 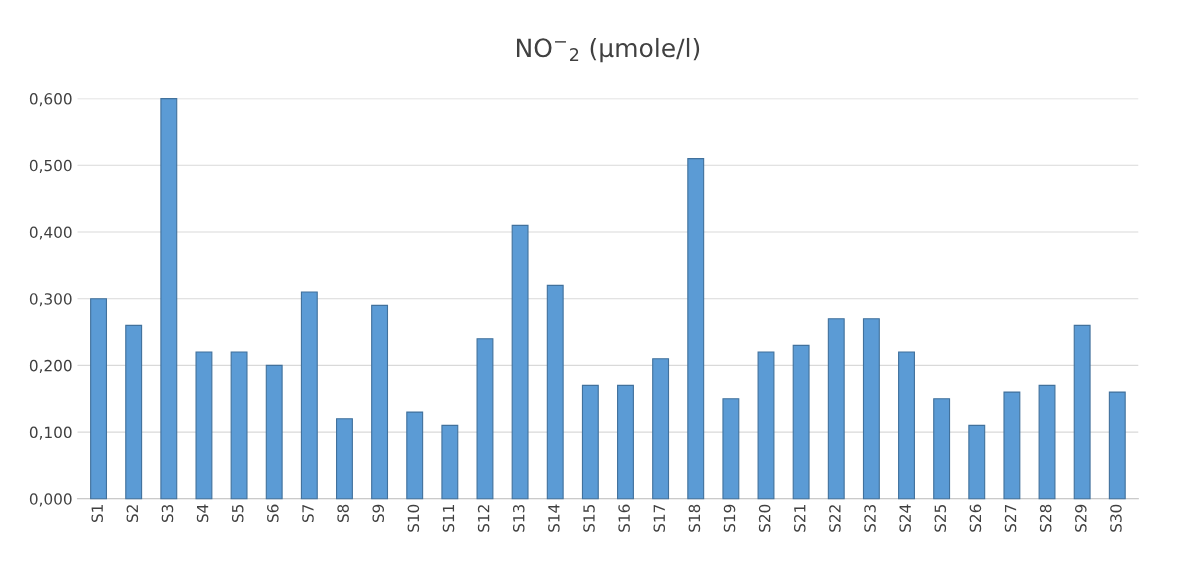 What do you see at coordinates (50, 300) in the screenshot?
I see `y-tick-label: 0,300` at bounding box center [50, 300].